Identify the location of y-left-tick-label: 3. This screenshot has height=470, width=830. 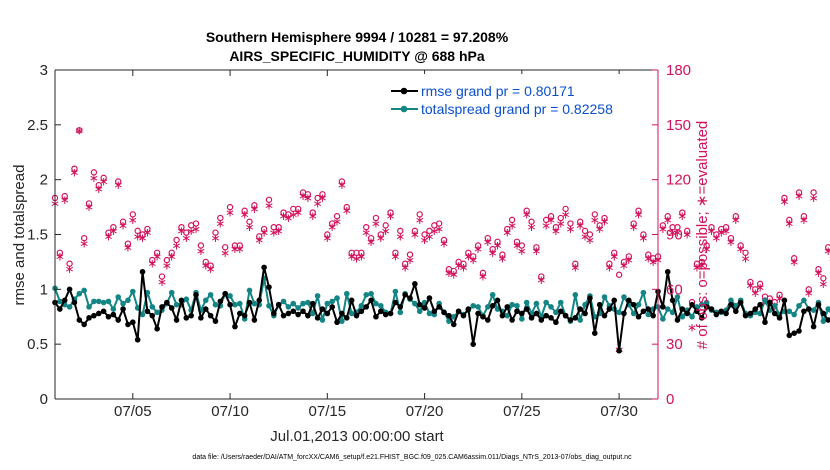
(44, 70).